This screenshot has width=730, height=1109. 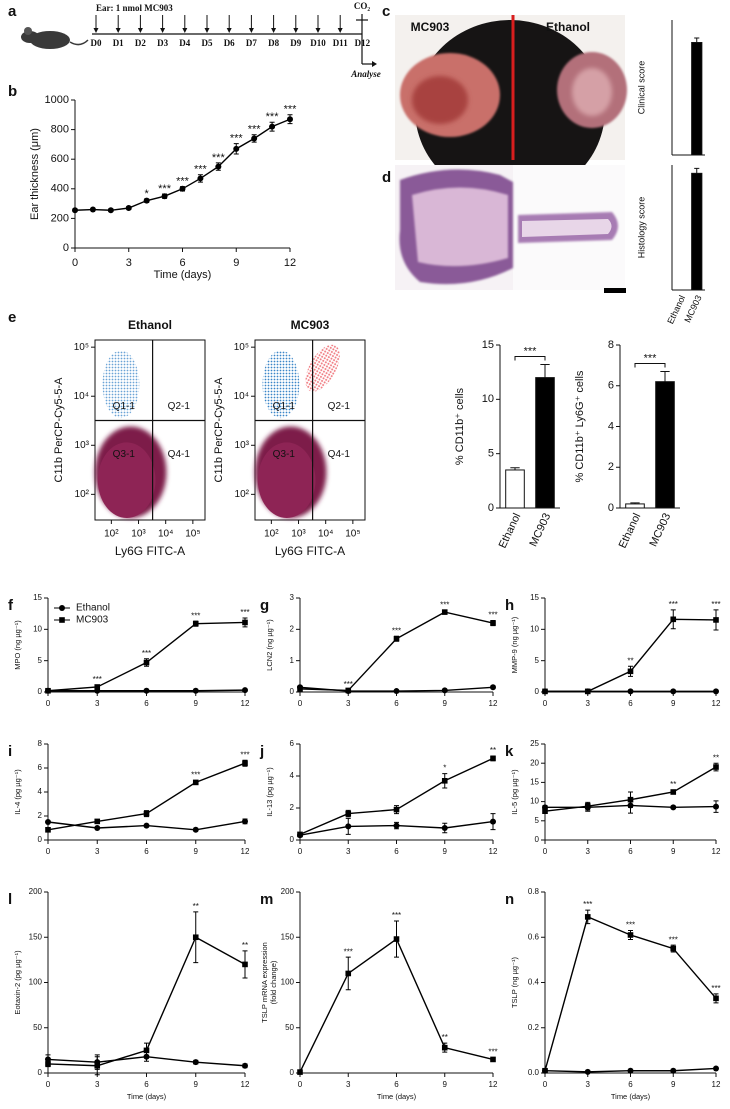 What do you see at coordinates (251, 43) in the screenshot?
I see `day-label: D7` at bounding box center [251, 43].